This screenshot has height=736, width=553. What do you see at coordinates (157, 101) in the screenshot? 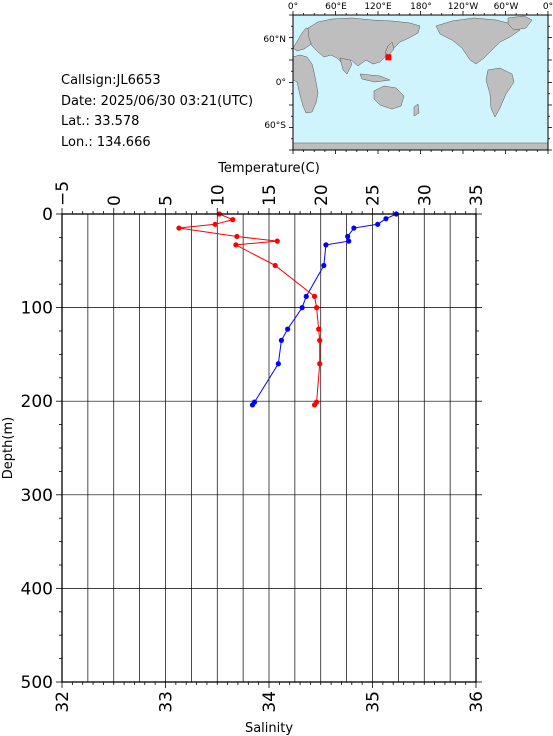
I see `date-text: Date: 2025/06/30 03:21(UTC)` at bounding box center [157, 101].